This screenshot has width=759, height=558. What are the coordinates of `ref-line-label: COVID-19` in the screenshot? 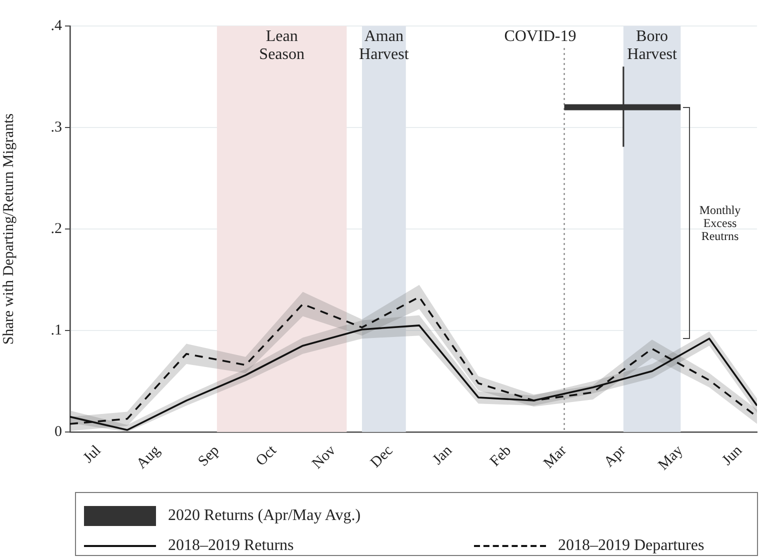 It's located at (540, 37).